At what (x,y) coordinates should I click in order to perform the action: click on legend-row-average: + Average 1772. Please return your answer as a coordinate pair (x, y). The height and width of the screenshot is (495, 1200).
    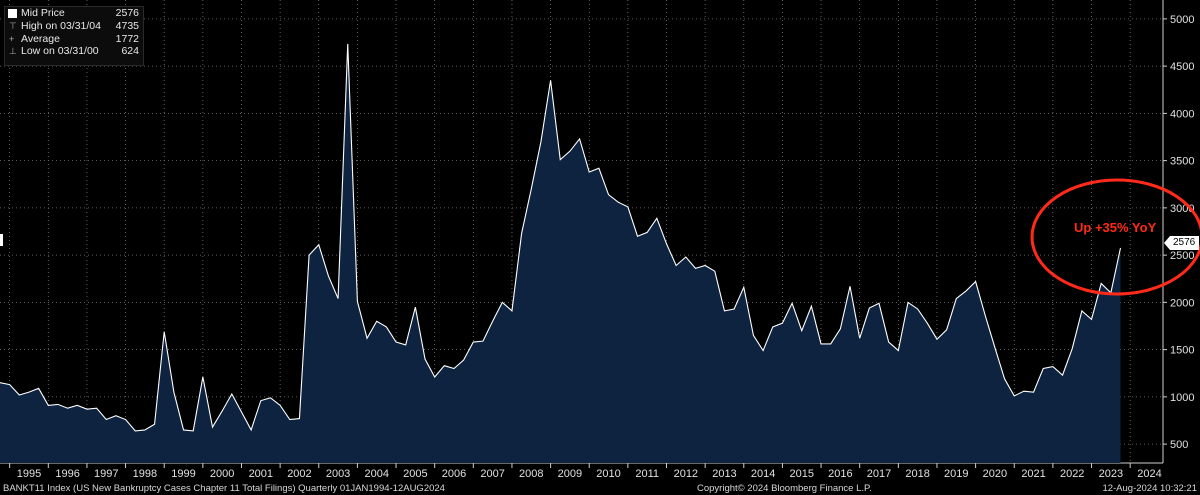
    Looking at the image, I should click on (74, 39).